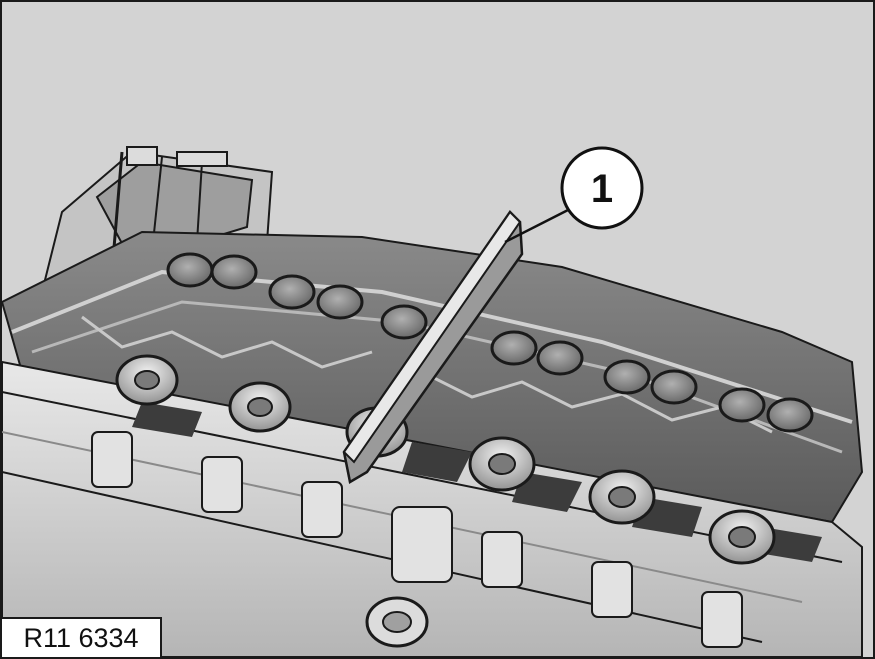 This screenshot has height=659, width=875. What do you see at coordinates (433, 347) in the screenshot?
I see `straight-edge-tool` at bounding box center [433, 347].